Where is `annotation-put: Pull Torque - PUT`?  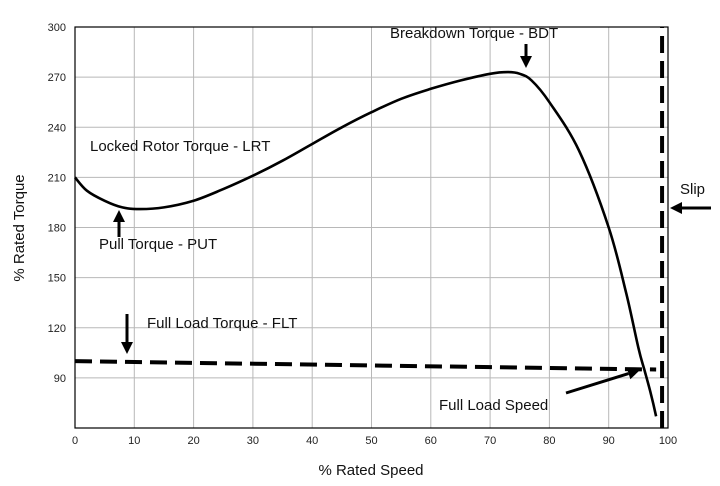
annotation-put: Pull Torque - PUT is located at coordinates (158, 244).